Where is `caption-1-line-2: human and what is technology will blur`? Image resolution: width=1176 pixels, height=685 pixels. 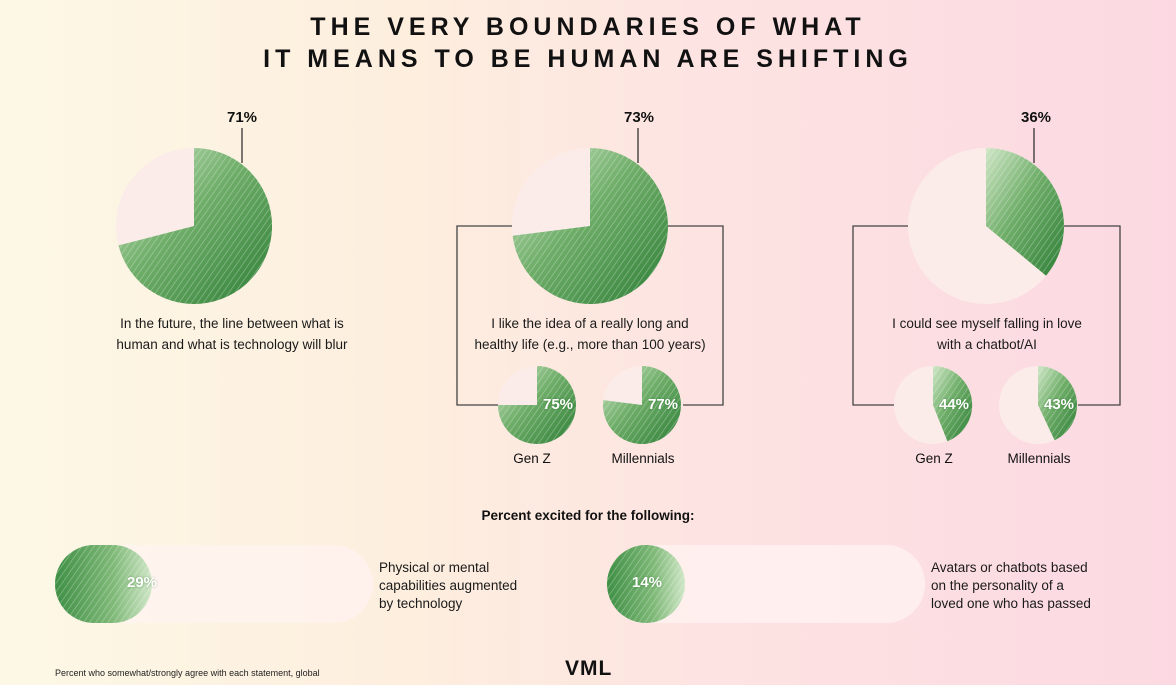
caption-1-line-2: human and what is technology will blur is located at coordinates (232, 344).